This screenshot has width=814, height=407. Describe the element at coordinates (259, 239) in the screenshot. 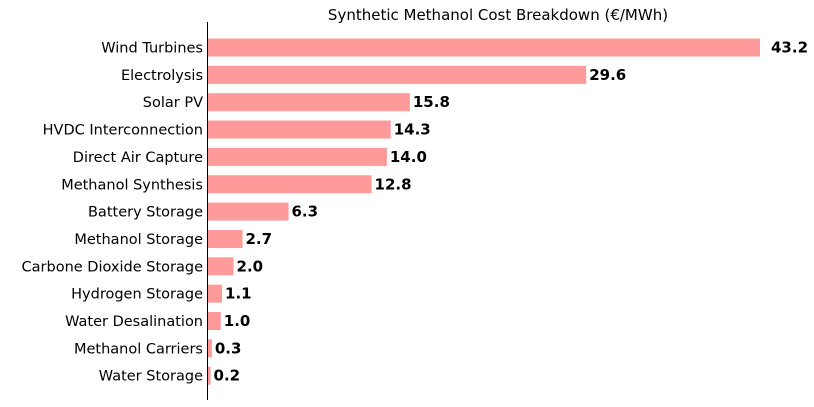

I see `value-label-methanol-storage: 2.7` at that location.